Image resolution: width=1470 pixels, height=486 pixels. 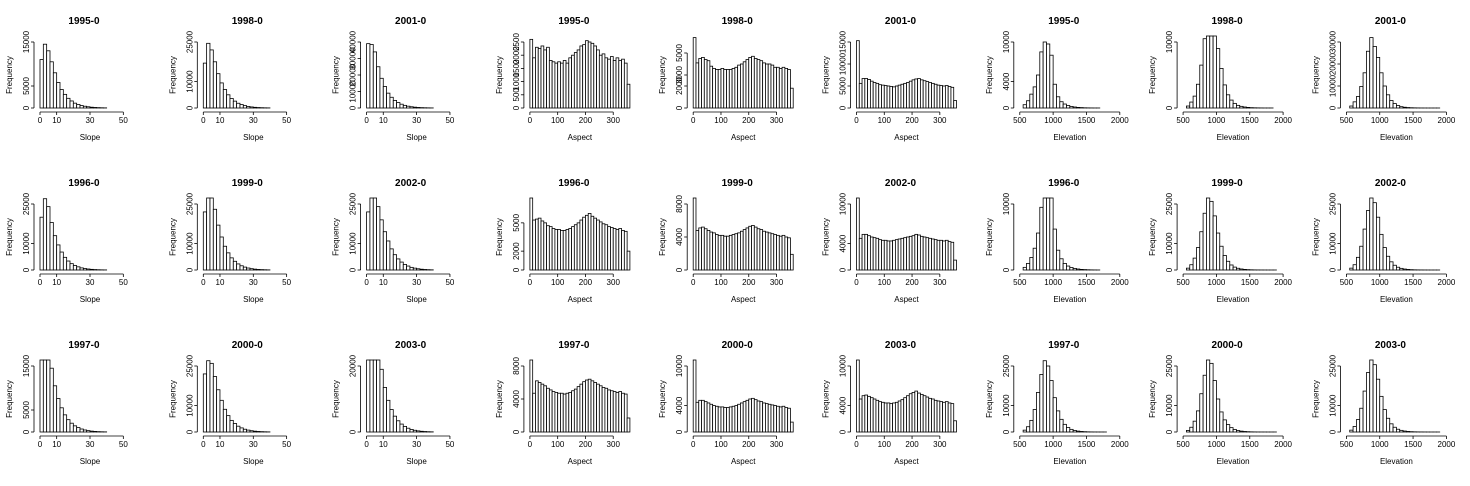 What do you see at coordinates (40, 282) in the screenshot?
I see `x-tick-label: 0` at bounding box center [40, 282].